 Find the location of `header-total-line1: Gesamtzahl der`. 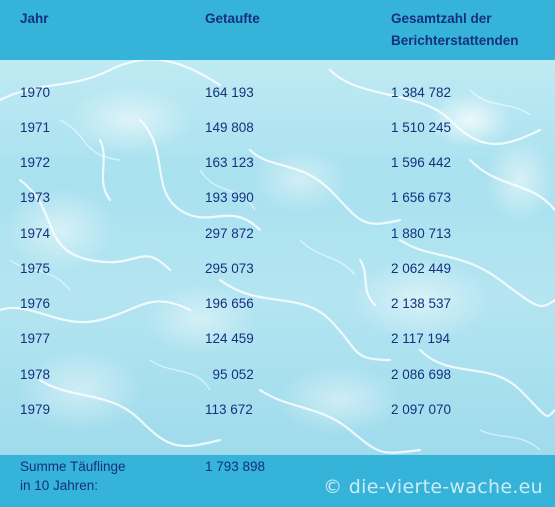

header-total-line1: Gesamtzahl der is located at coordinates (441, 18).